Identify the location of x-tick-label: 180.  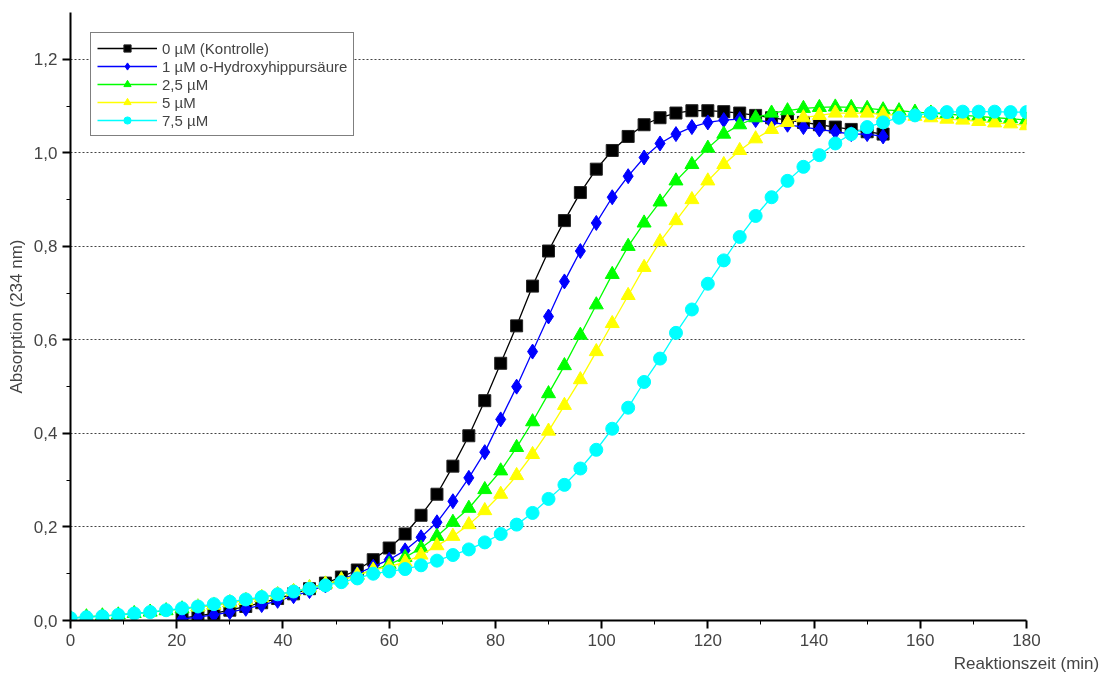
(1026, 640).